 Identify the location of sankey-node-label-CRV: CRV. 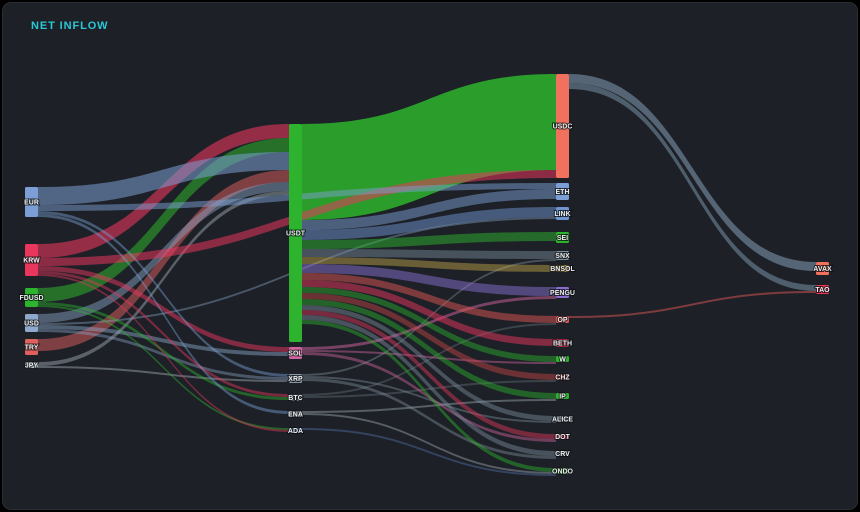
(562, 454).